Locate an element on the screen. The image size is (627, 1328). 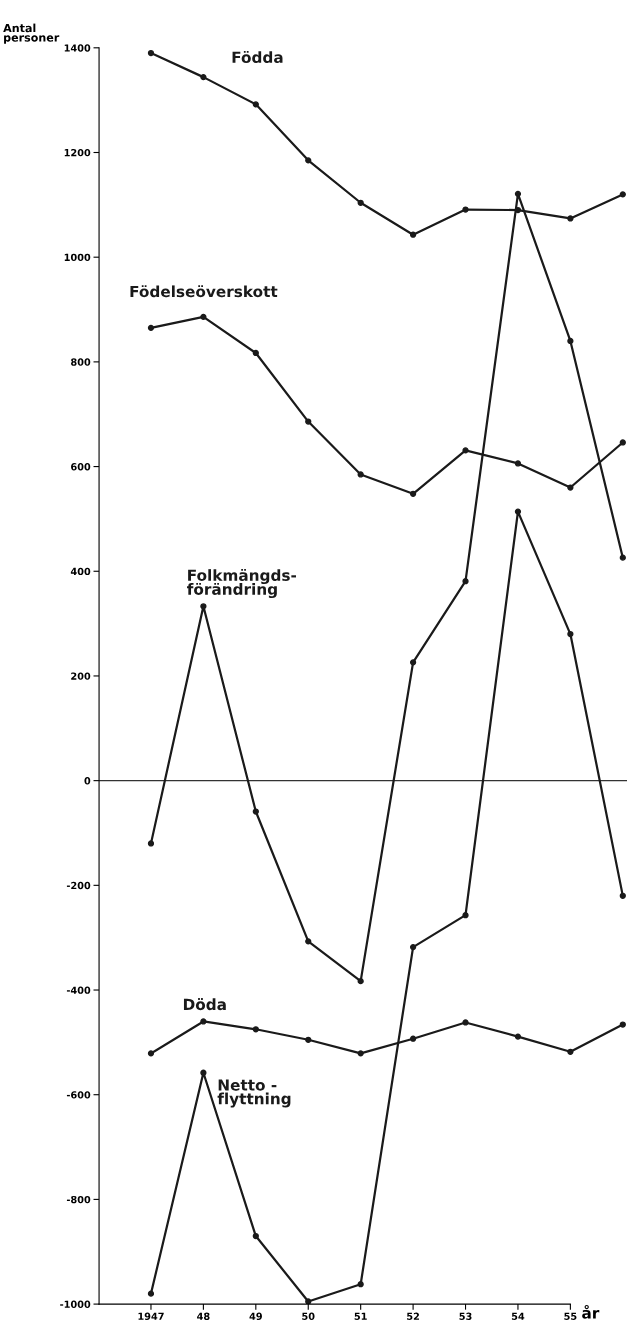
x-tick-label: 48 is located at coordinates (203, 1316).